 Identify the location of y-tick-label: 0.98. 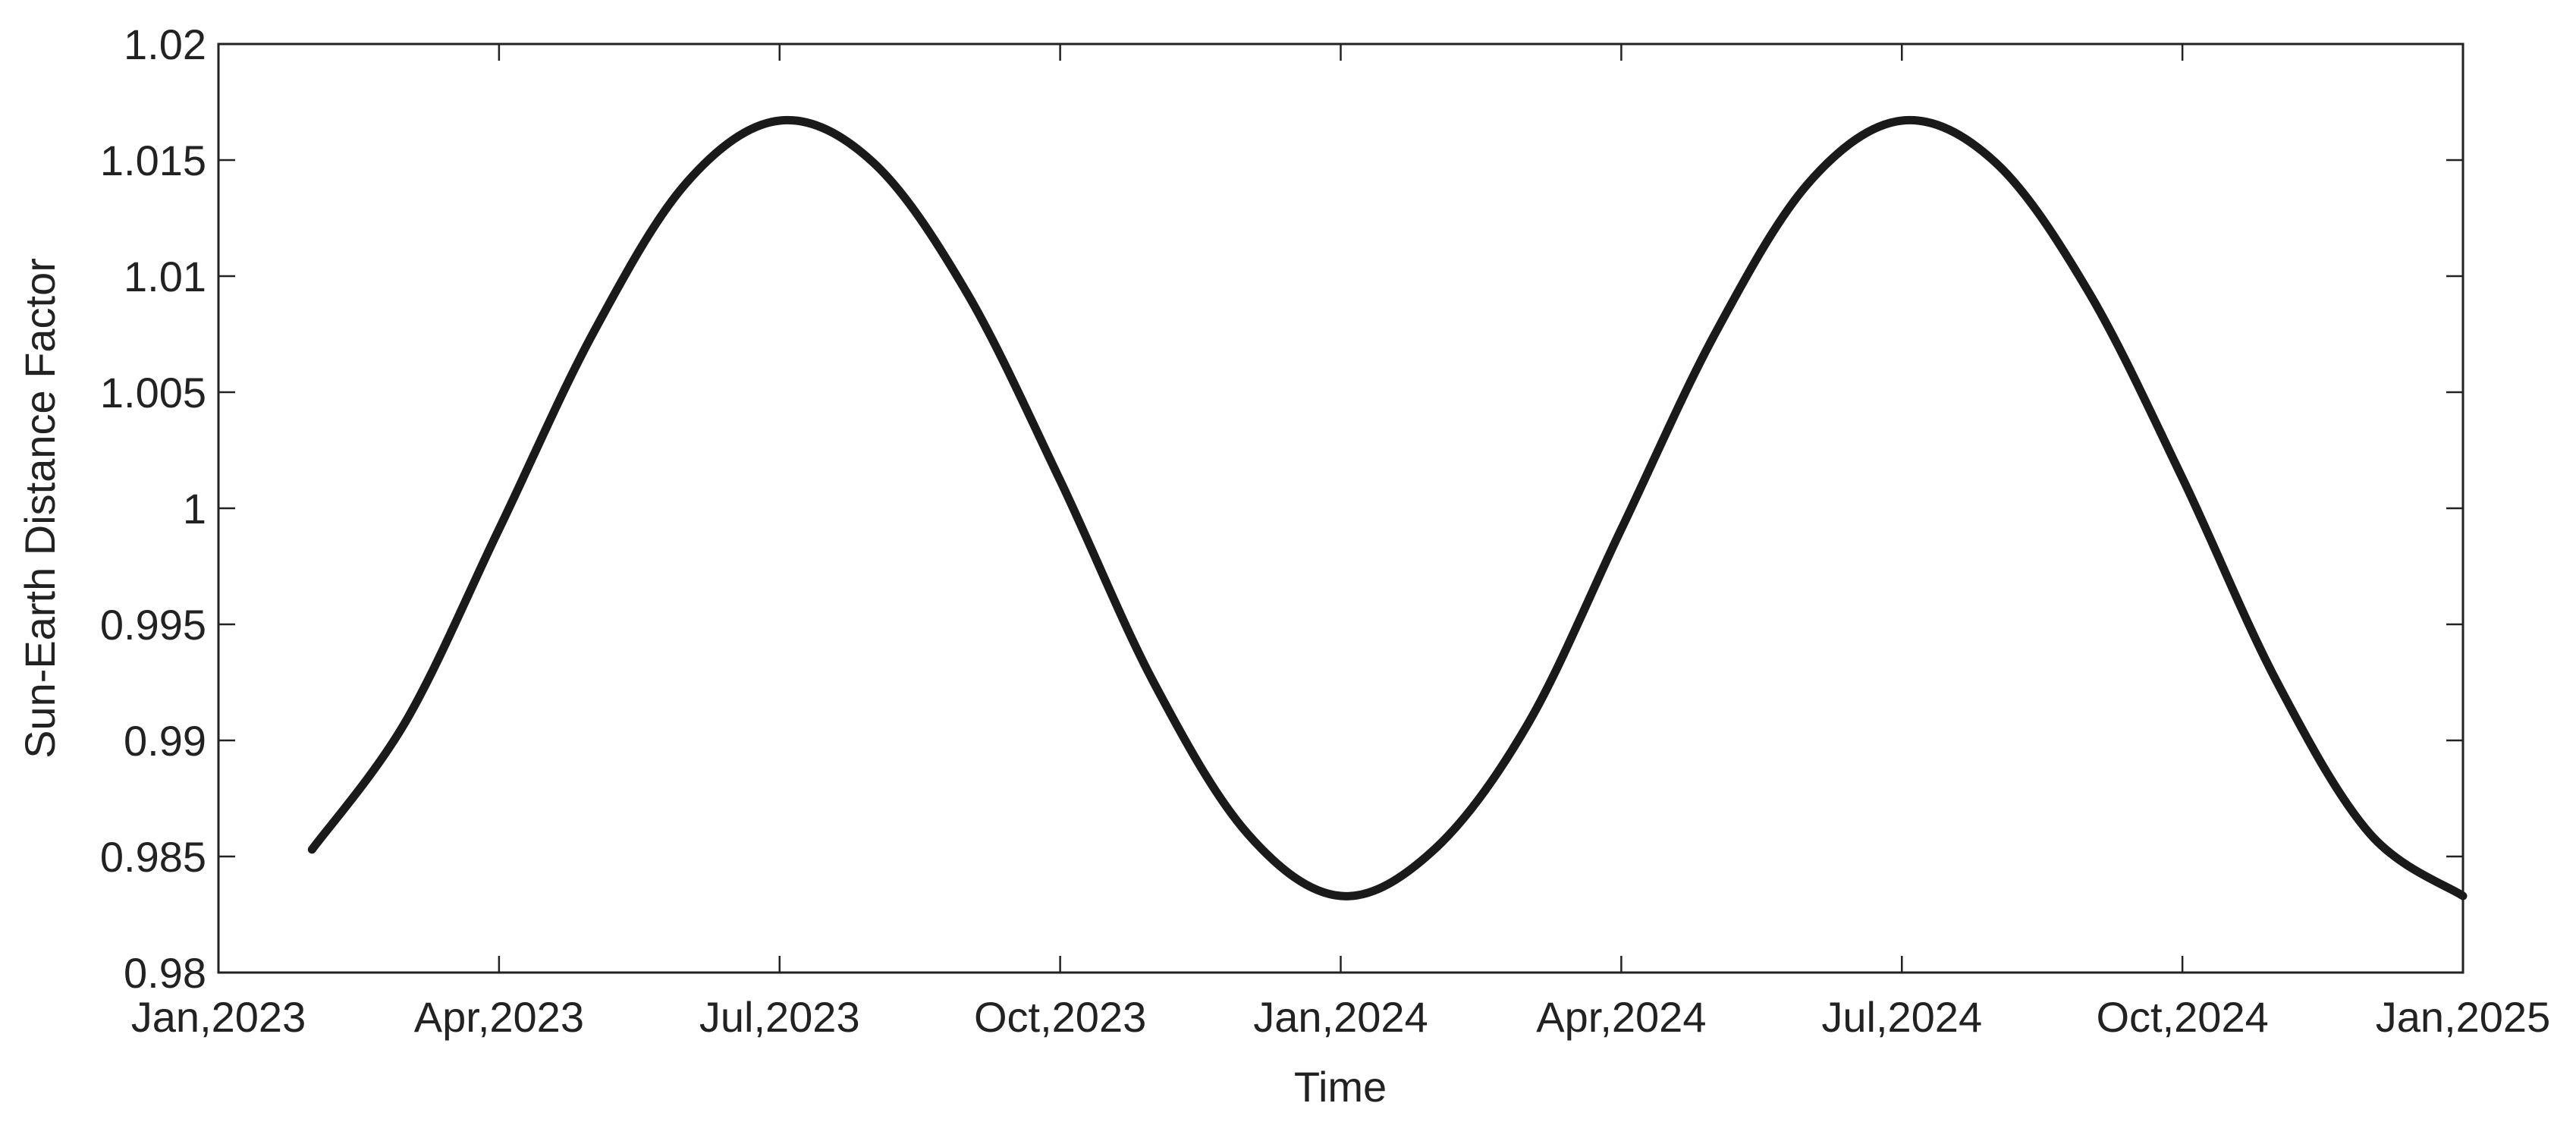
(165, 973).